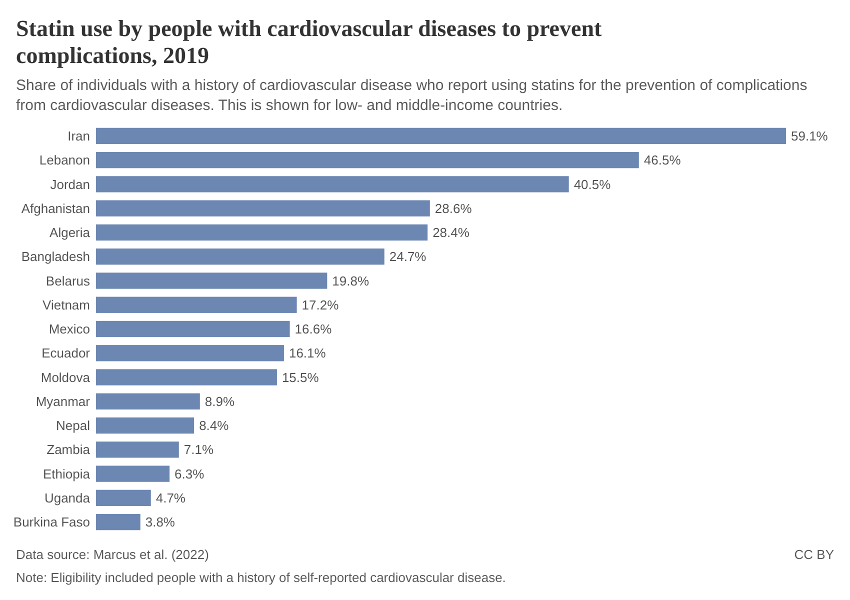 This screenshot has width=850, height=600. What do you see at coordinates (199, 450) in the screenshot?
I see `data-label: 7.1%` at bounding box center [199, 450].